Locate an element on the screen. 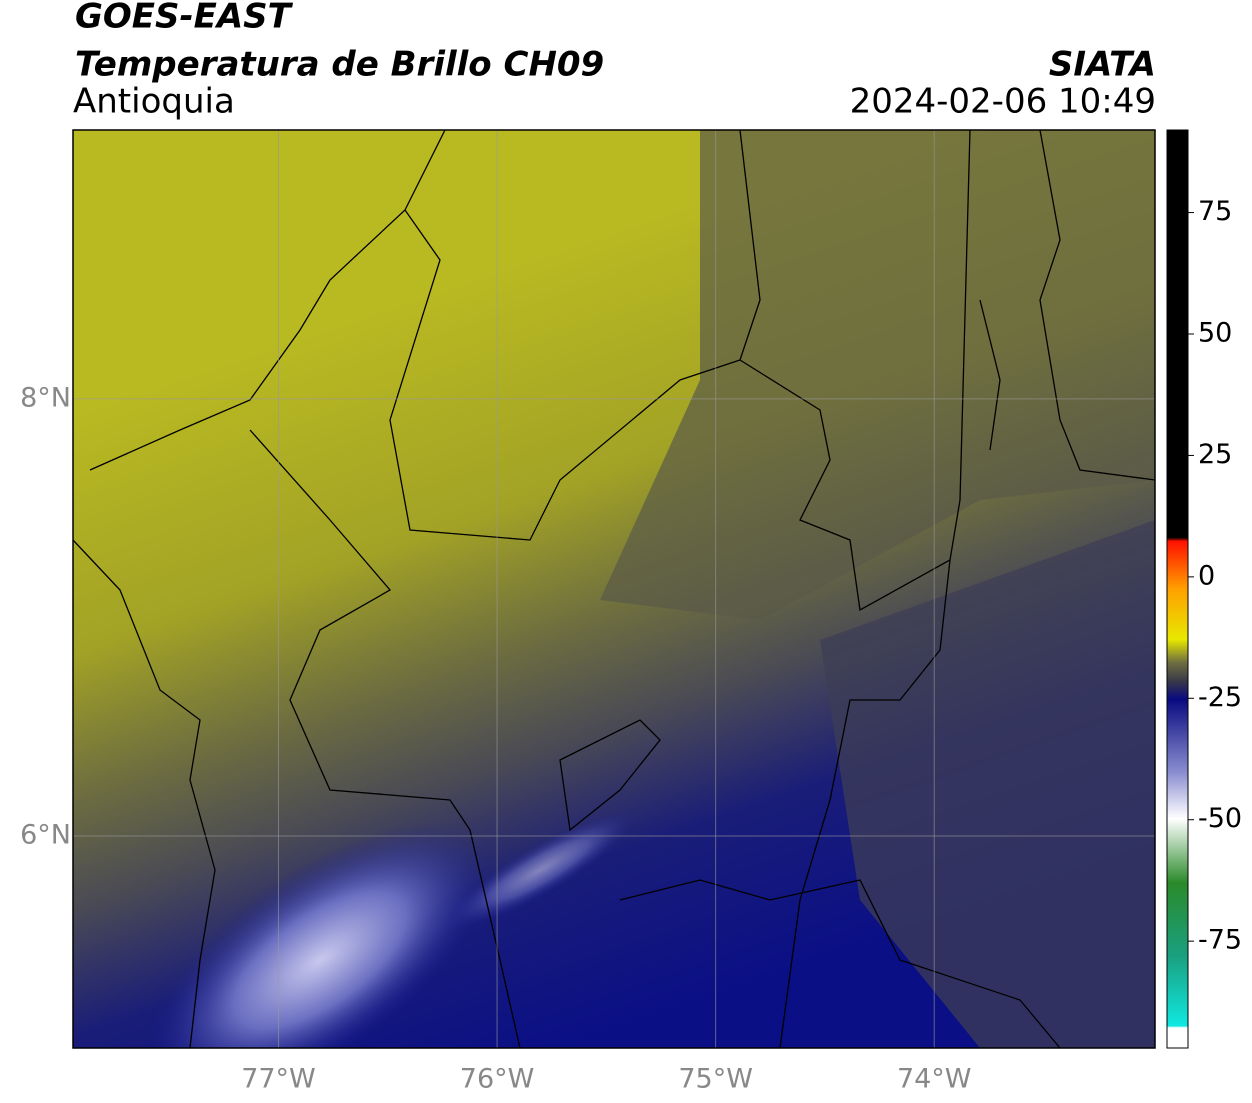 The height and width of the screenshot is (1103, 1252). colorbar-tick-label: -25 is located at coordinates (1220, 697).